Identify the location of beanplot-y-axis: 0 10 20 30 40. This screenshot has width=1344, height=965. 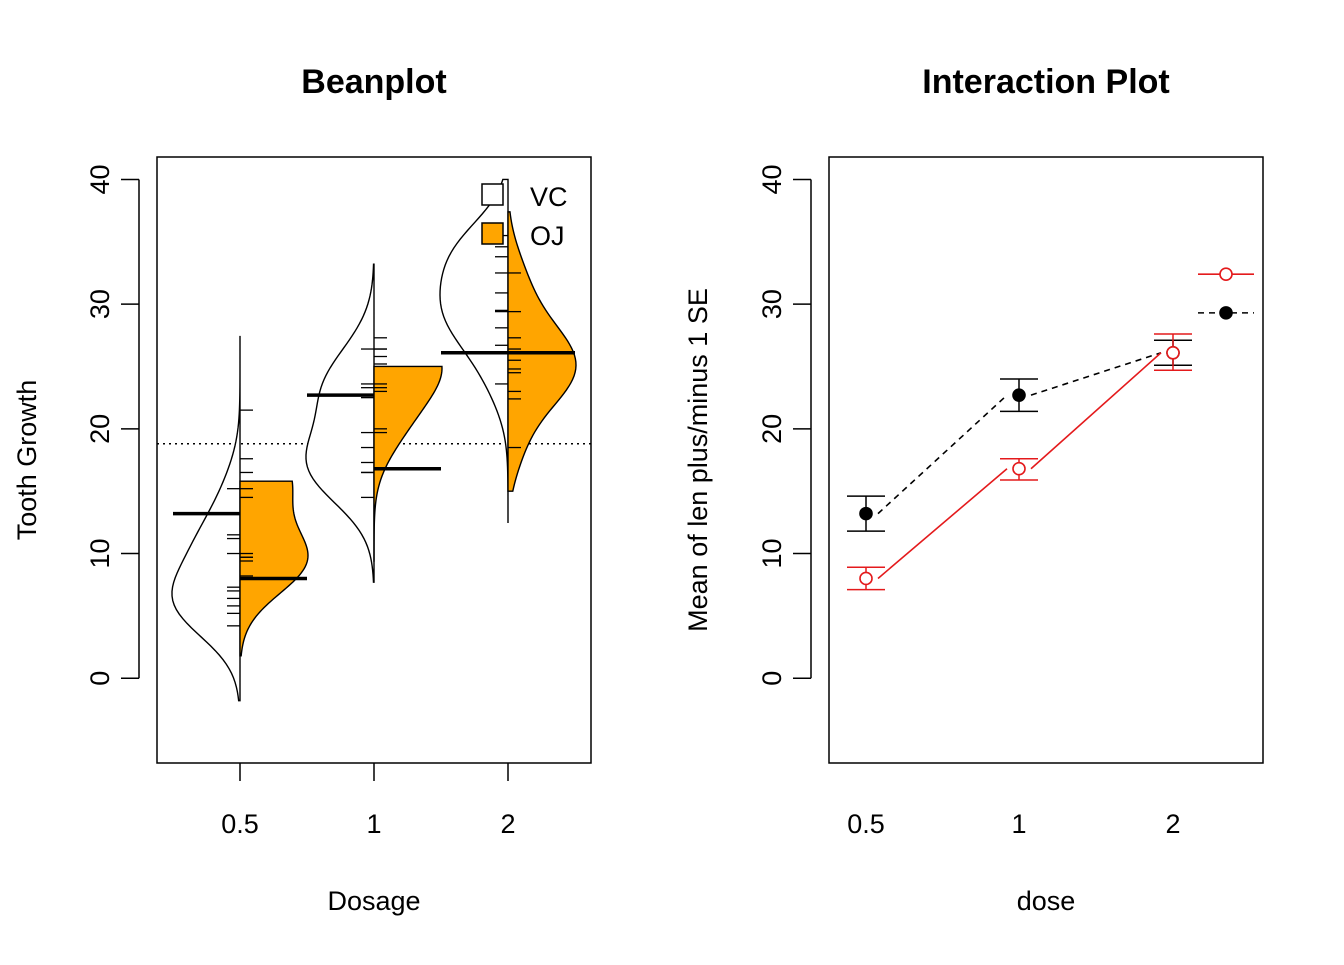
(112, 425).